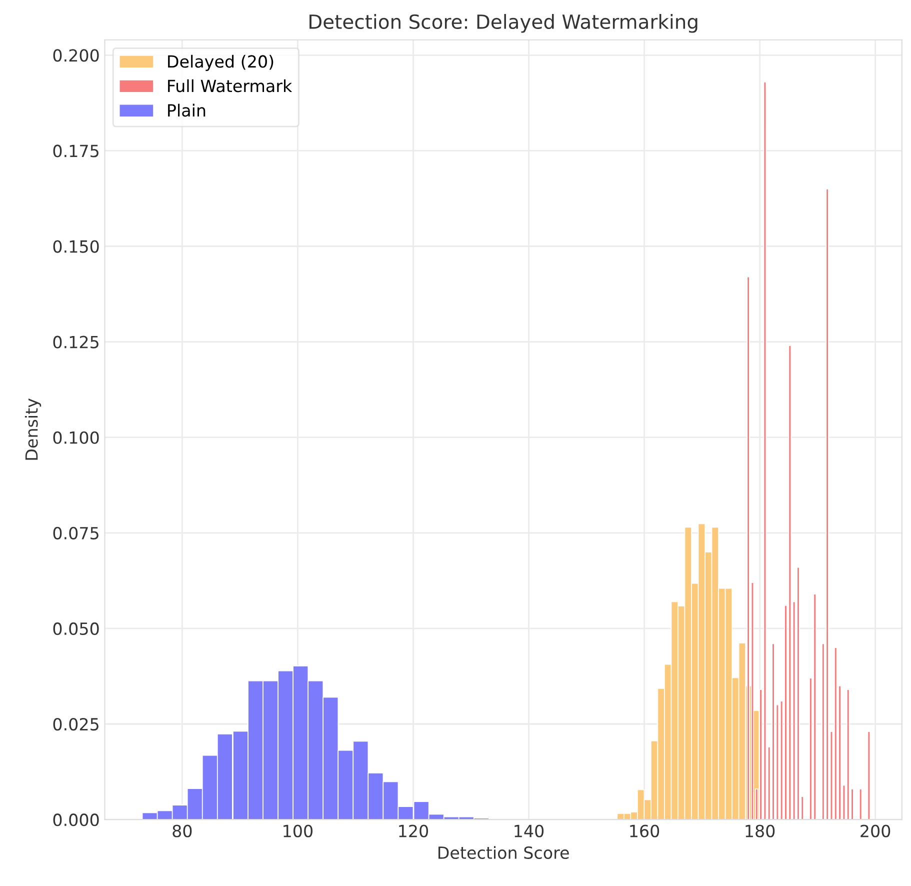 Image resolution: width=911 pixels, height=886 pixels. What do you see at coordinates (33, 429) in the screenshot?
I see `y-axis-title: Density` at bounding box center [33, 429].